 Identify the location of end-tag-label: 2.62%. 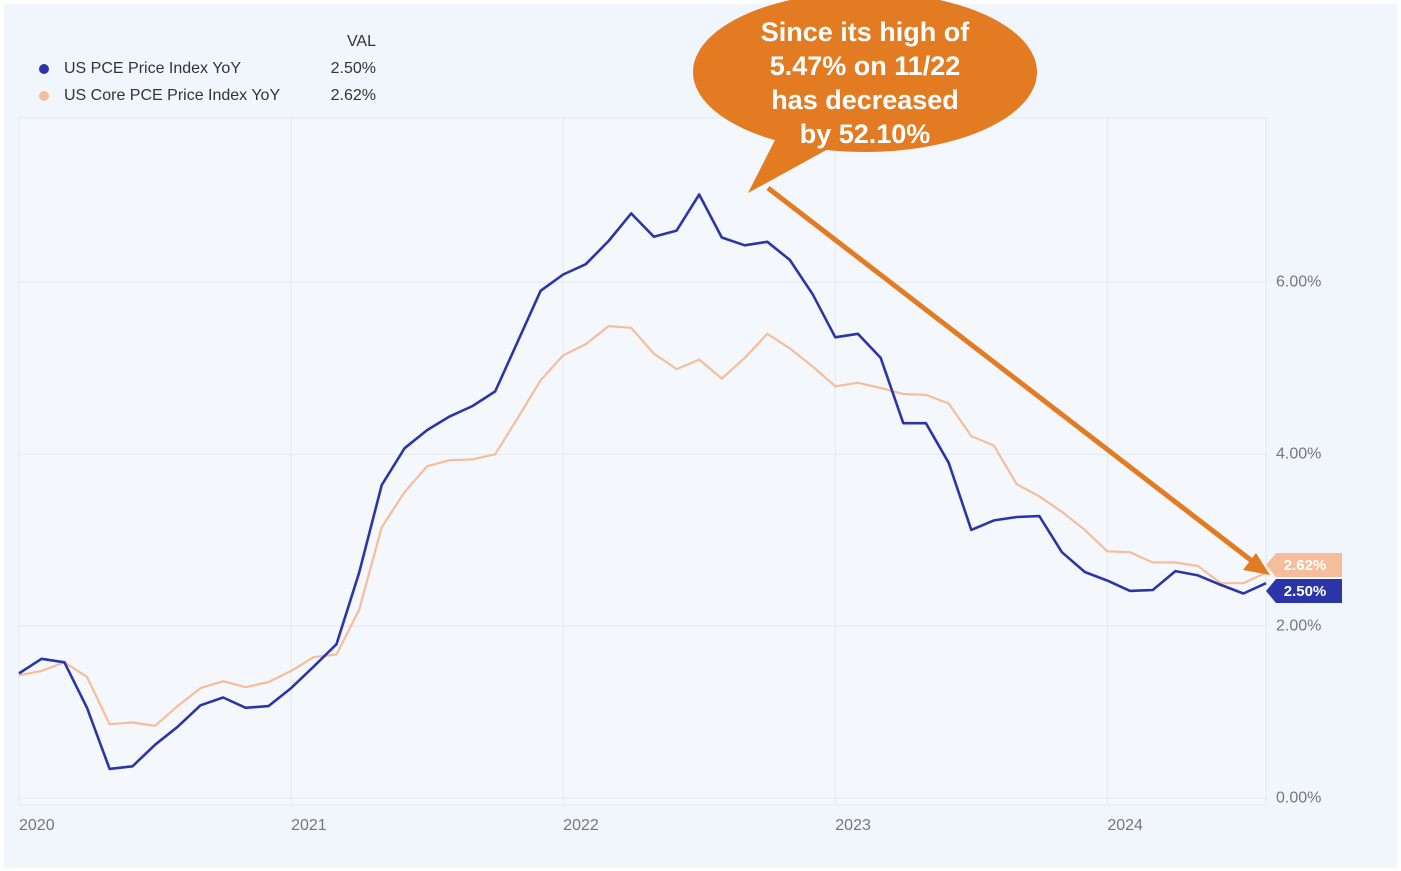
(1305, 565).